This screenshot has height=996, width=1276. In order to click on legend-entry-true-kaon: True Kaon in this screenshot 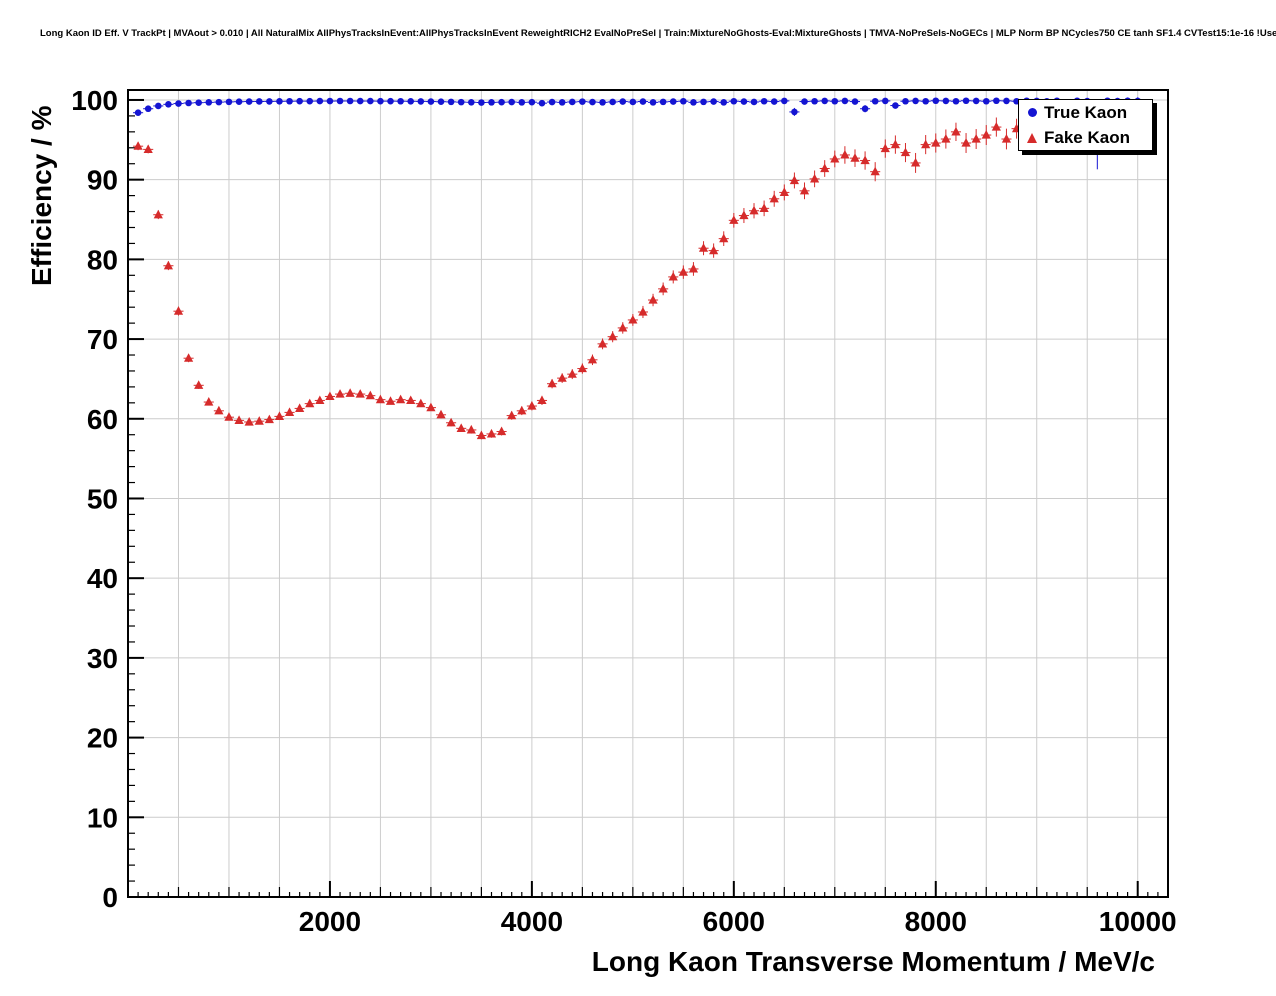, I will do `click(1085, 112)`.